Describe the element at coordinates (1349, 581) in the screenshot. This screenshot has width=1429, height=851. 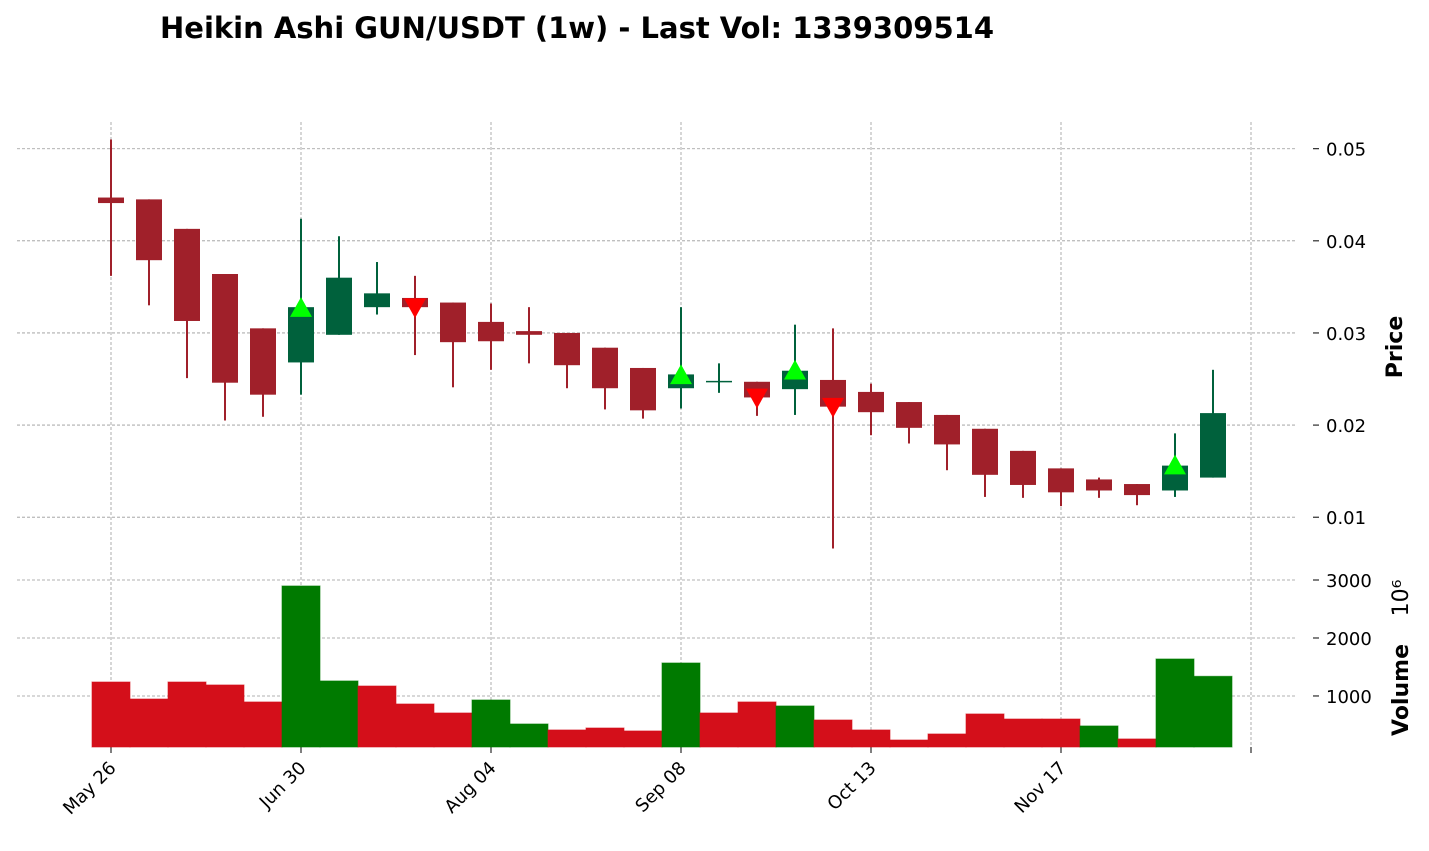
I see `volume-tick-label: 3000` at that location.